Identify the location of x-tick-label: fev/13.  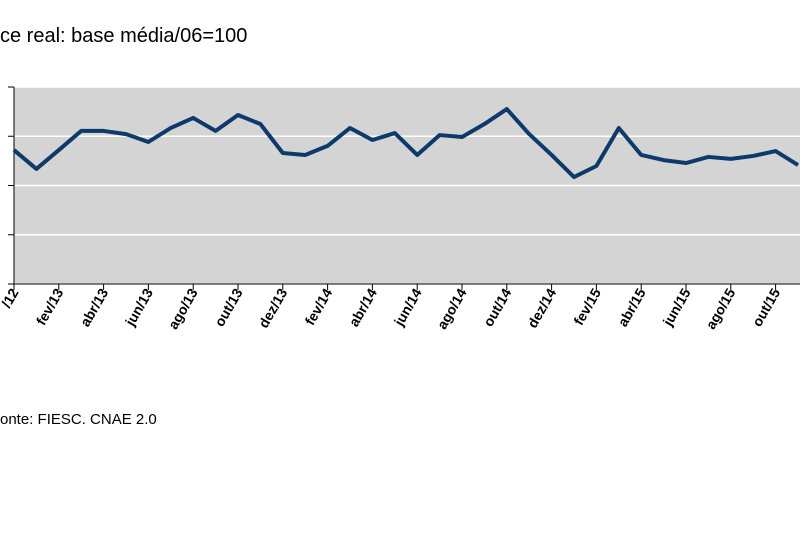
(50, 306).